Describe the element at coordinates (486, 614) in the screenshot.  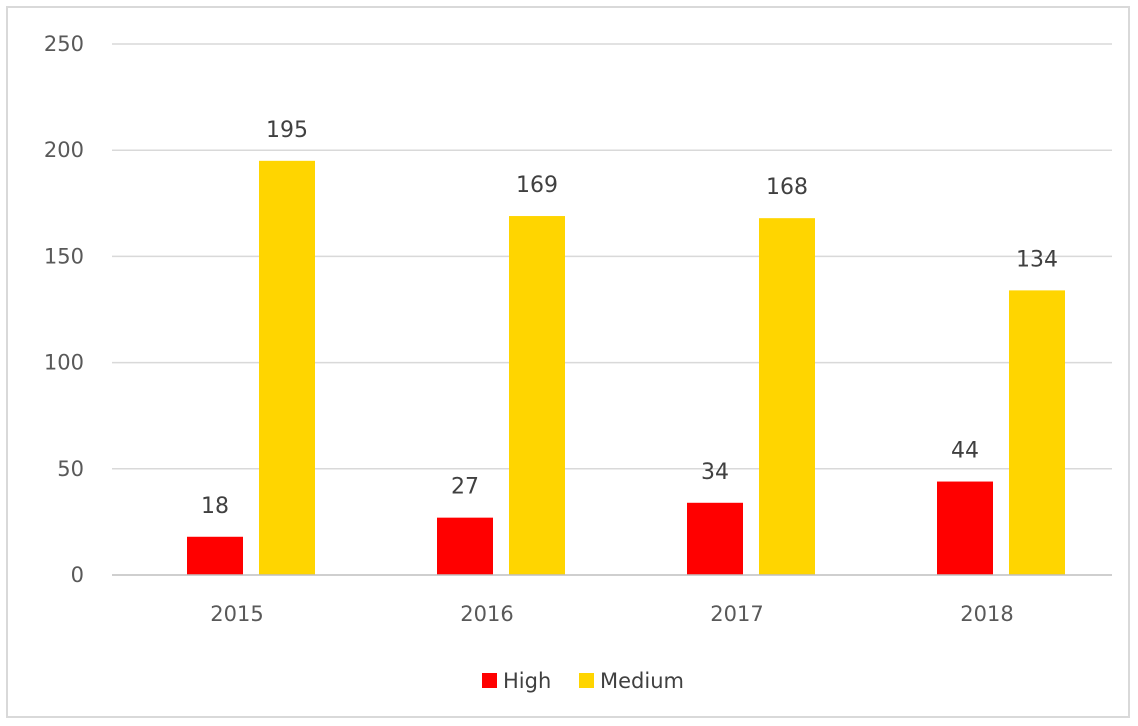
I see `x-tick-label: 2016` at that location.